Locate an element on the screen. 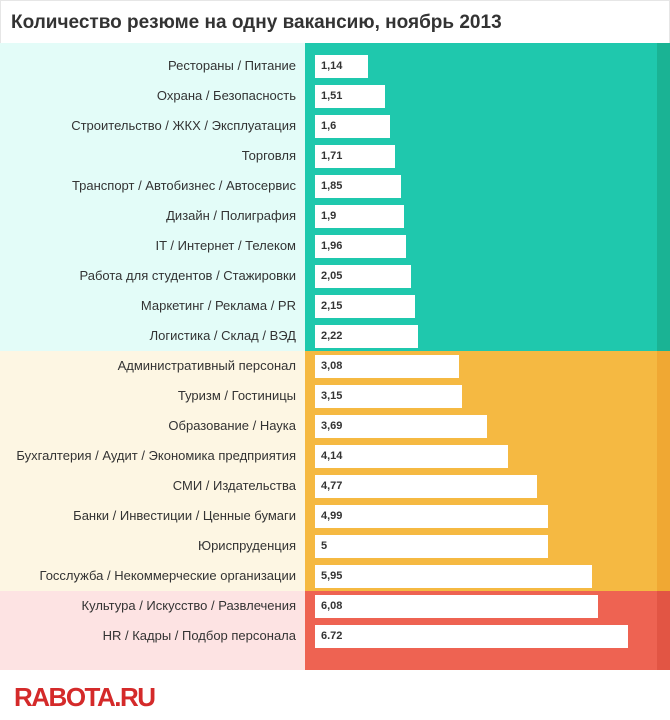 This screenshot has height=720, width=670. bar: 2,05 is located at coordinates (363, 276).